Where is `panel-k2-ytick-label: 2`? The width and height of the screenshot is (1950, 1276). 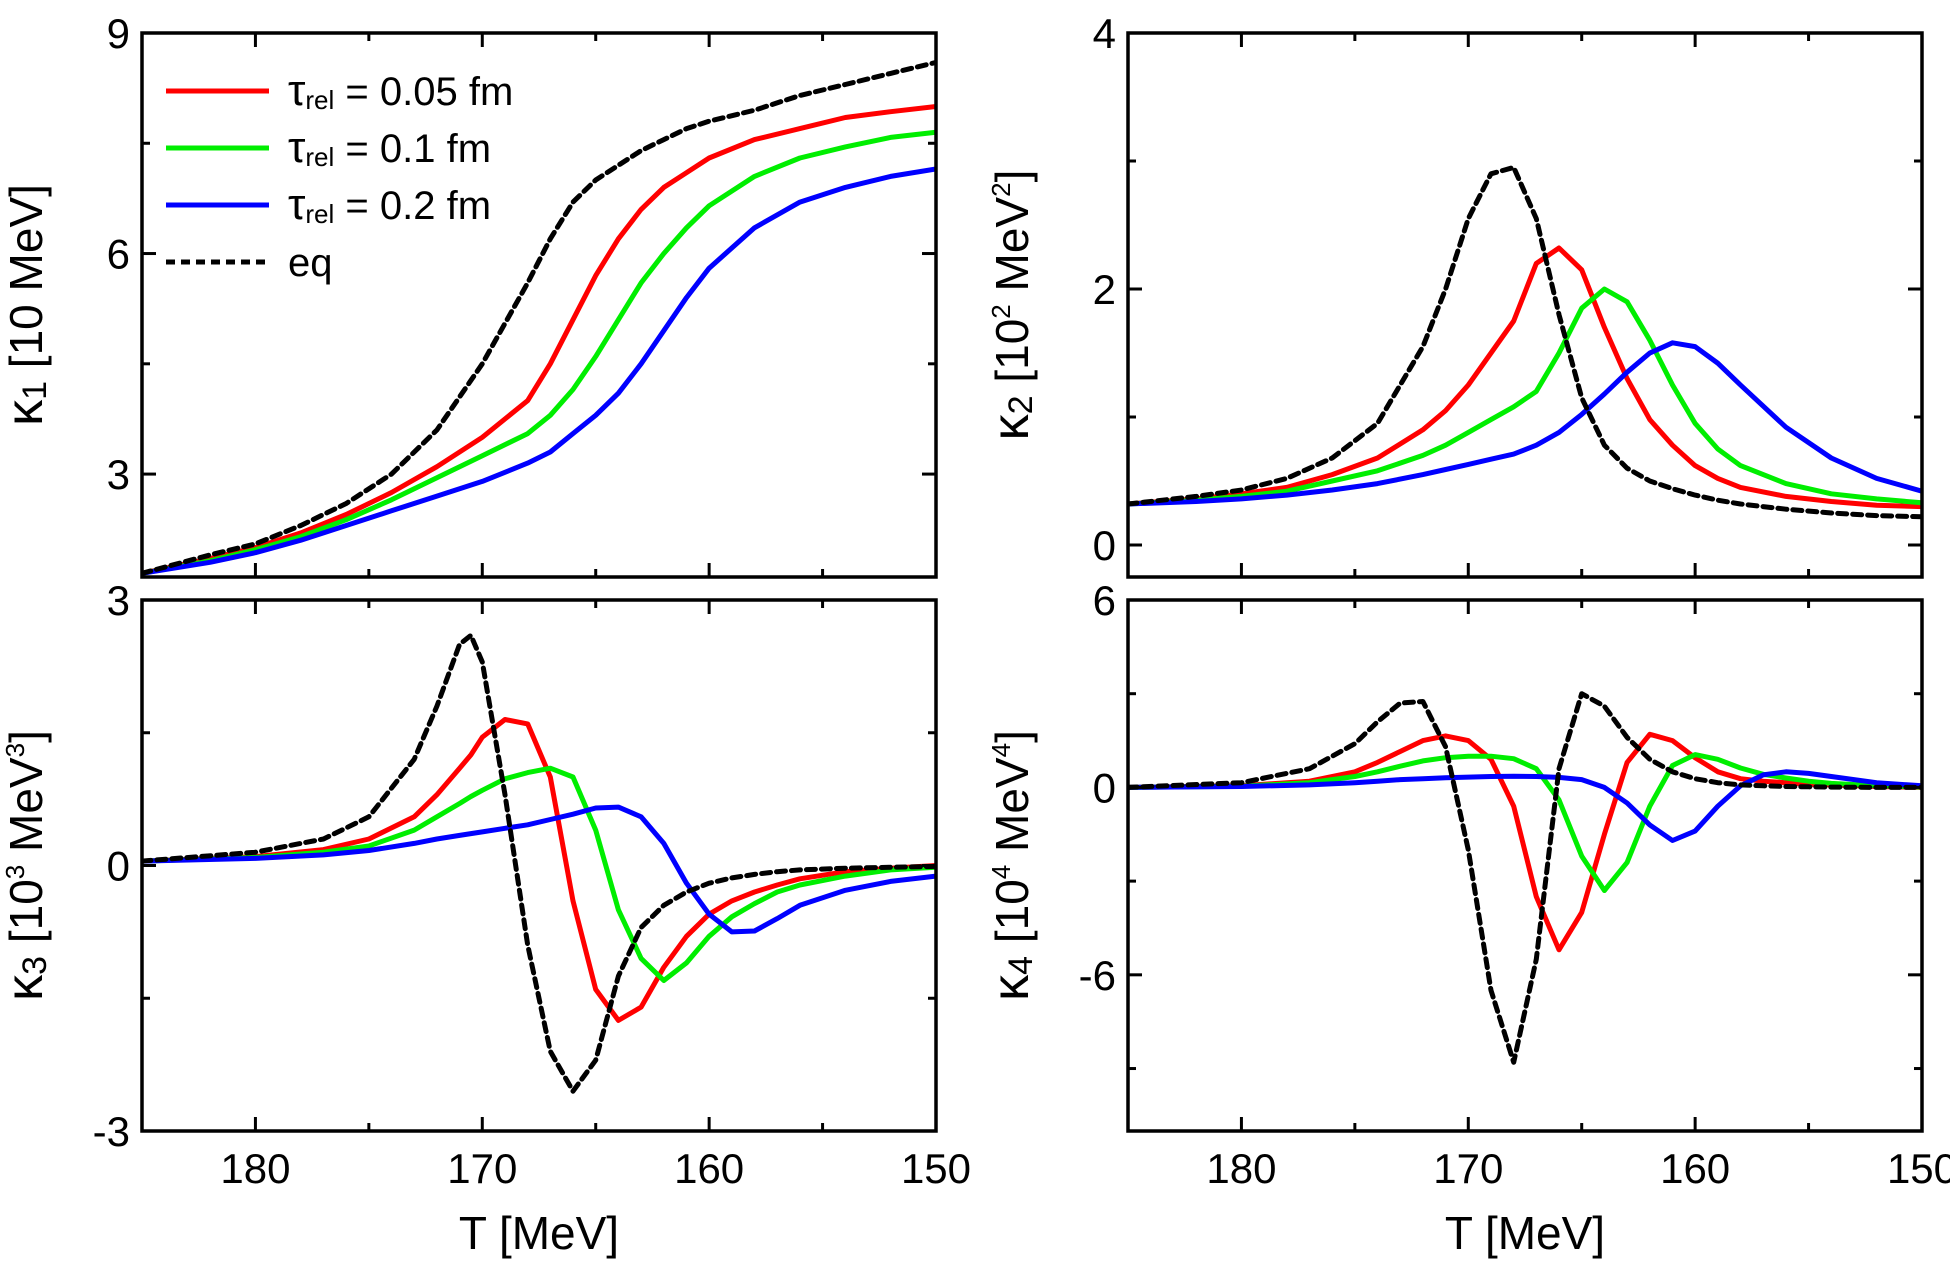
panel-k2-ytick-label: 2 is located at coordinates (1104, 289).